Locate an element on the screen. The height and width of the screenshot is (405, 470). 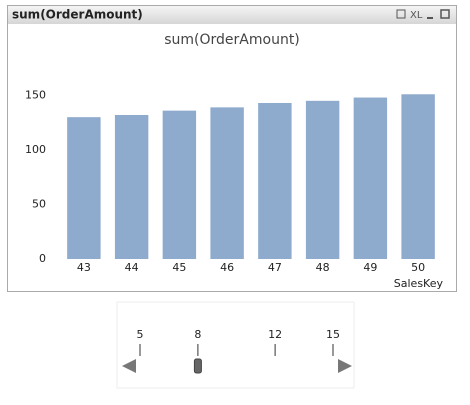
slider-tick-label: 12 is located at coordinates (275, 334).